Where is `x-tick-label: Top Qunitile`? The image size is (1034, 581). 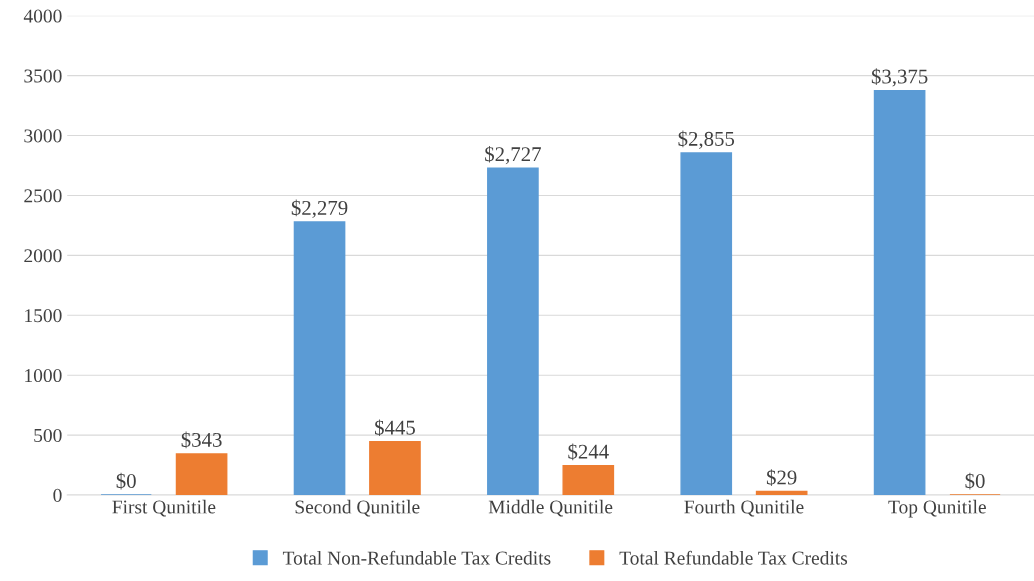 x-tick-label: Top Qunitile is located at coordinates (937, 508).